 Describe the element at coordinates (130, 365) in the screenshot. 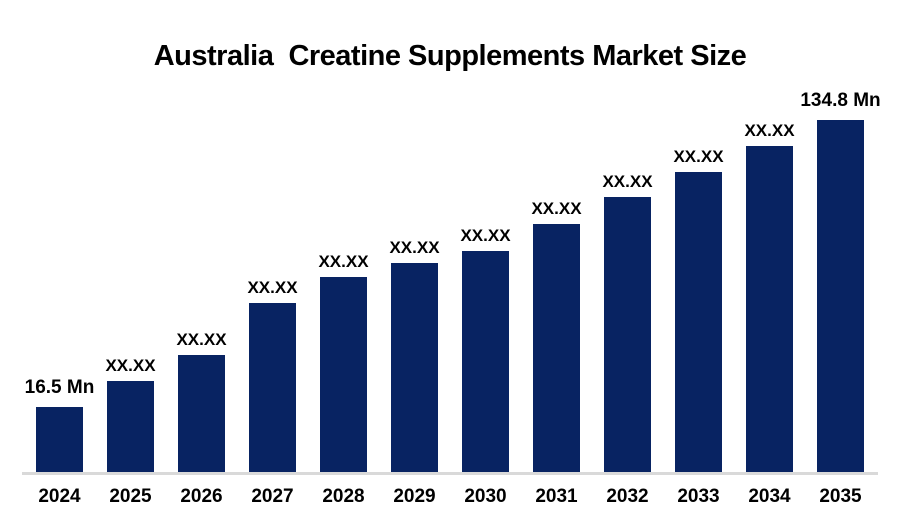

I see `bar-value-label-2025: XX.XX` at that location.